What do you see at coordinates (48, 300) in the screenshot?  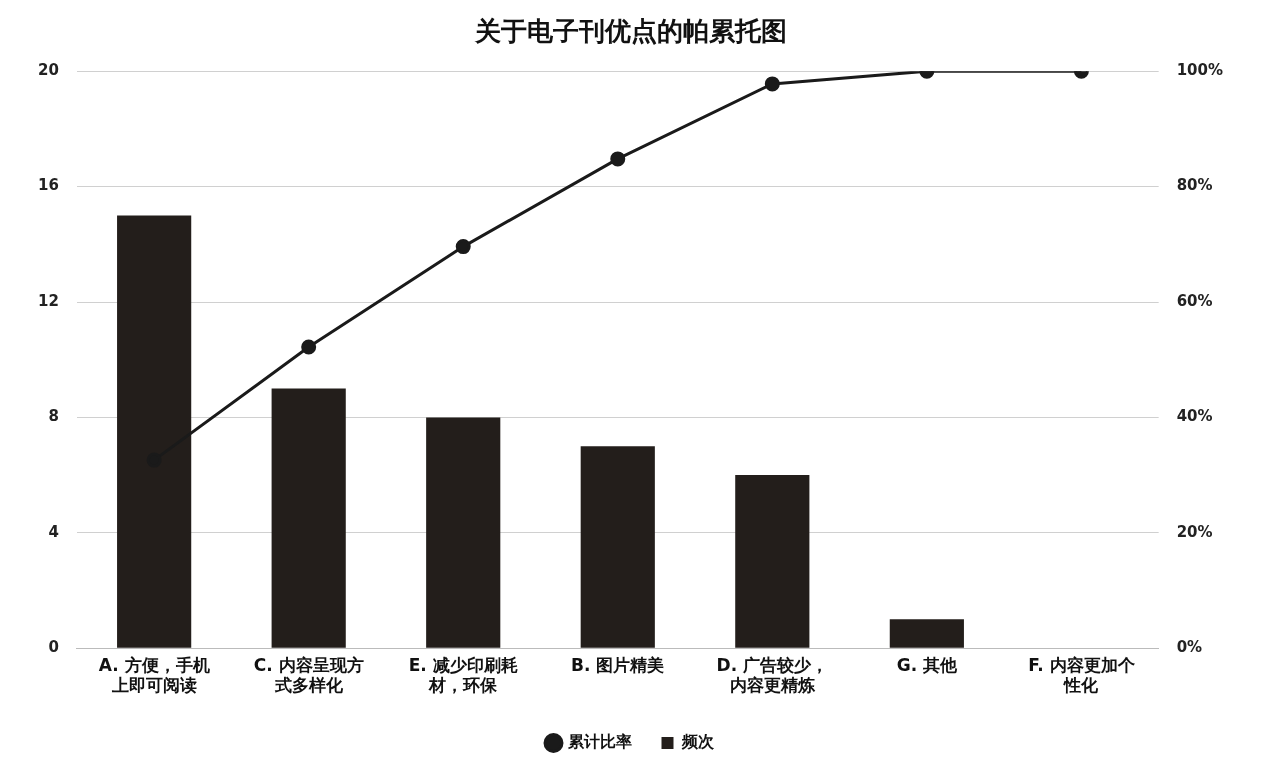 I see `y-tick-label: 12` at bounding box center [48, 300].